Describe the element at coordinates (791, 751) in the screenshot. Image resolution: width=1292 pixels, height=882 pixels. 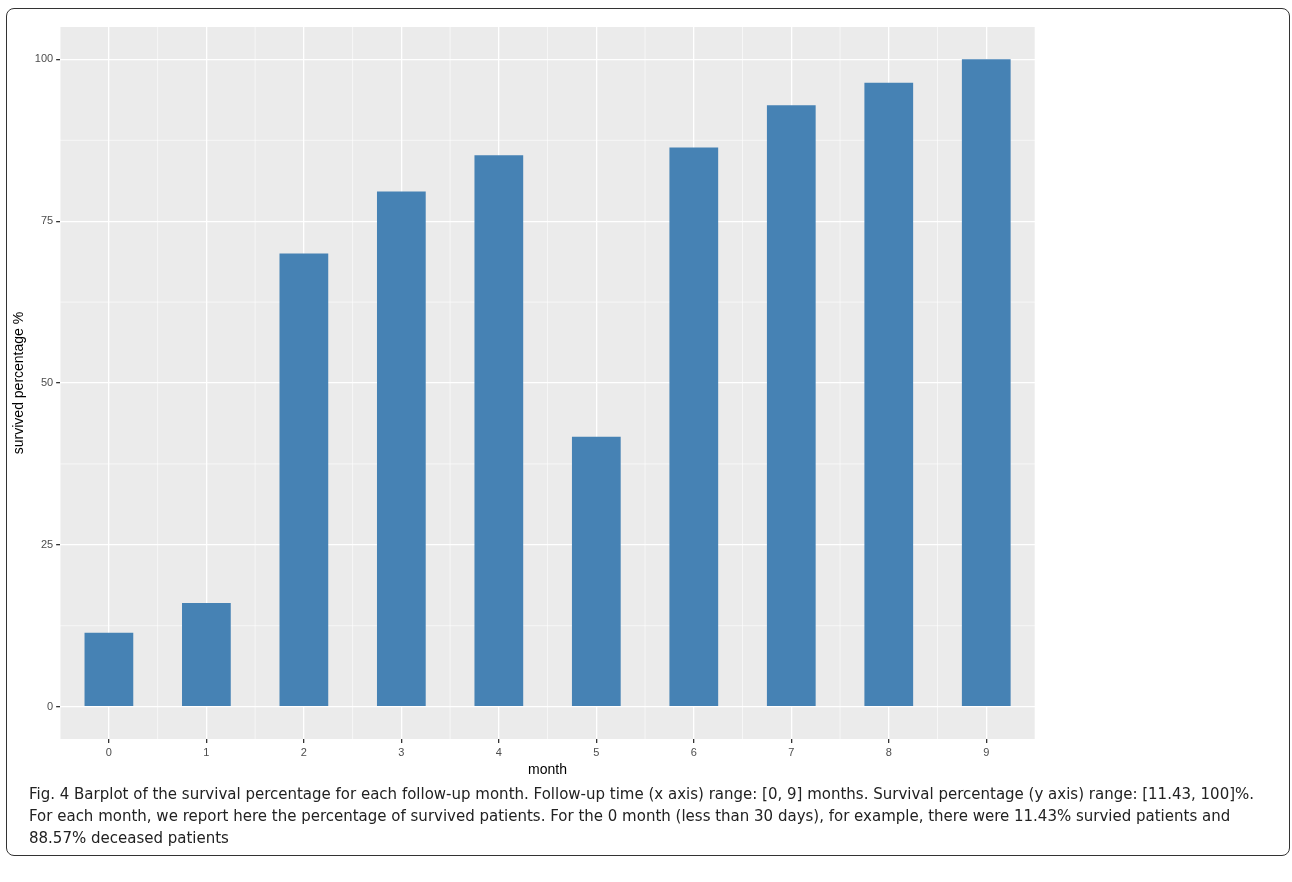
I see `x-tick-label: 7` at that location.